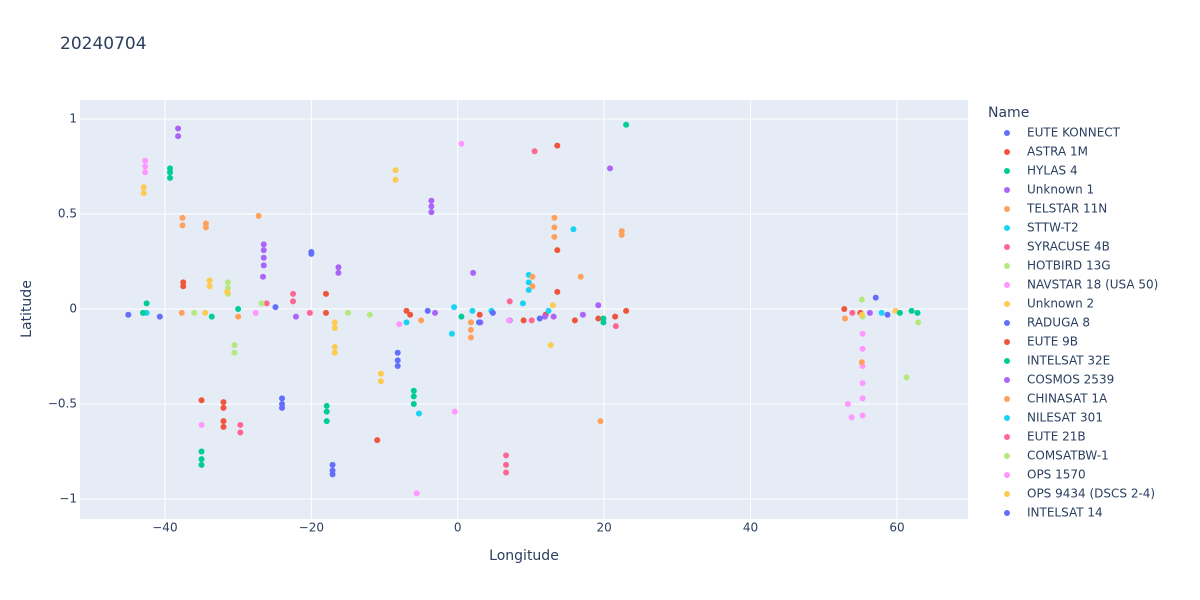 This screenshot has width=1200, height=600. Describe the element at coordinates (1057, 266) in the screenshot. I see `legend-item: HOTBIRD 13G` at that location.